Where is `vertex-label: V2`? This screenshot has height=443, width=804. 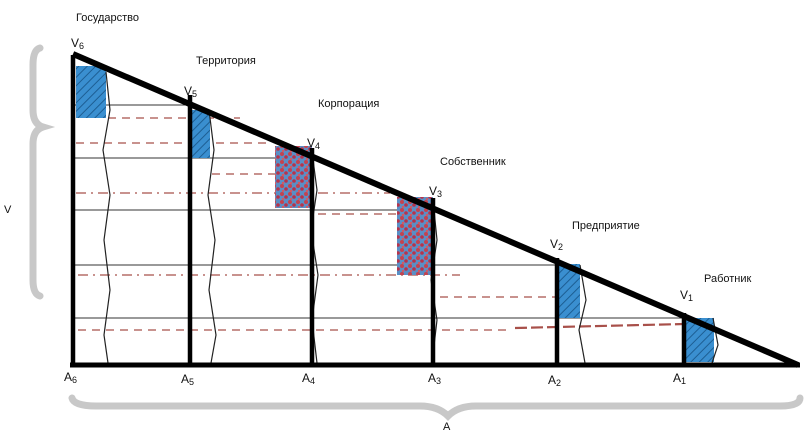
vertex-label: V2 is located at coordinates (557, 244).